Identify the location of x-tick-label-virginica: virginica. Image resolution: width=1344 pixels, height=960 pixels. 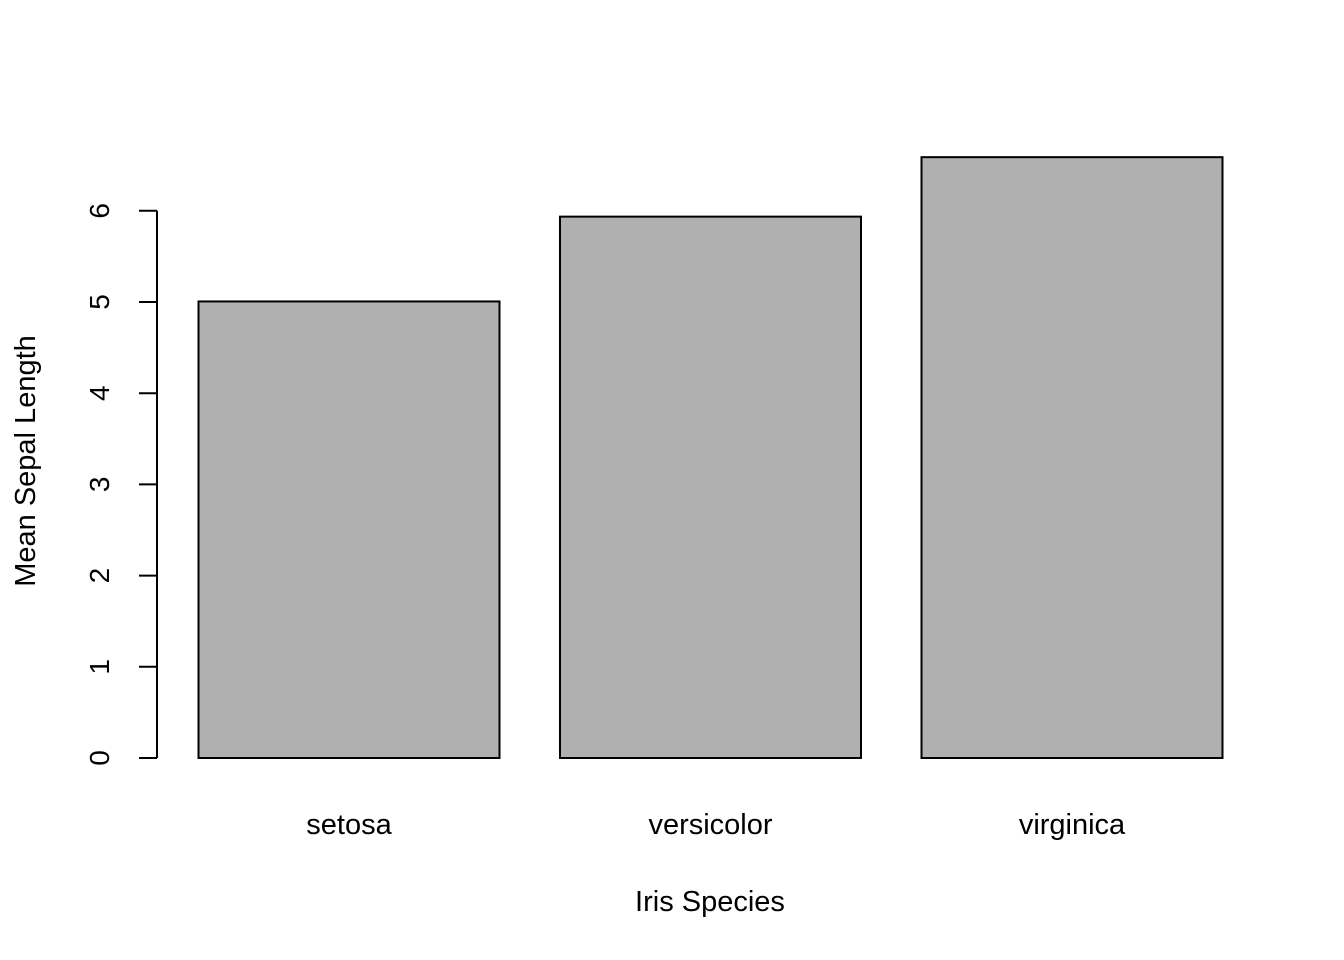
(1072, 825).